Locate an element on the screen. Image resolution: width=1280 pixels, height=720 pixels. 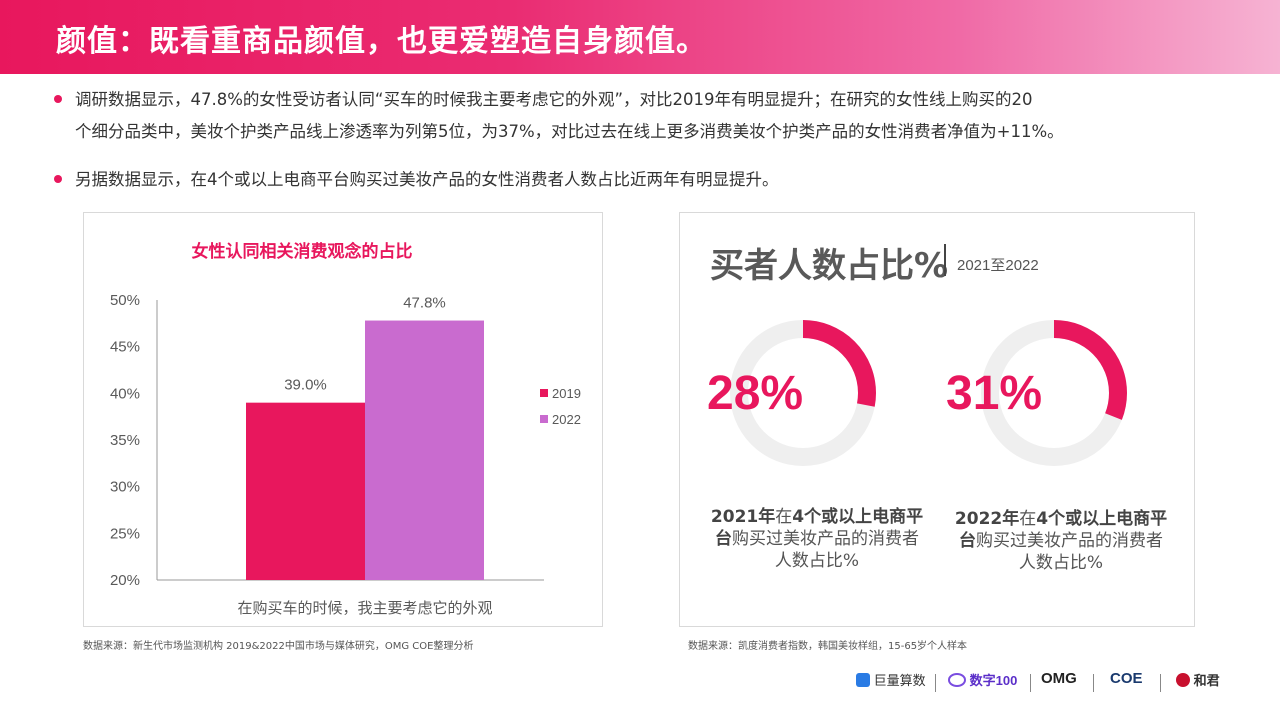
shuzi100-icon is located at coordinates (957, 680).